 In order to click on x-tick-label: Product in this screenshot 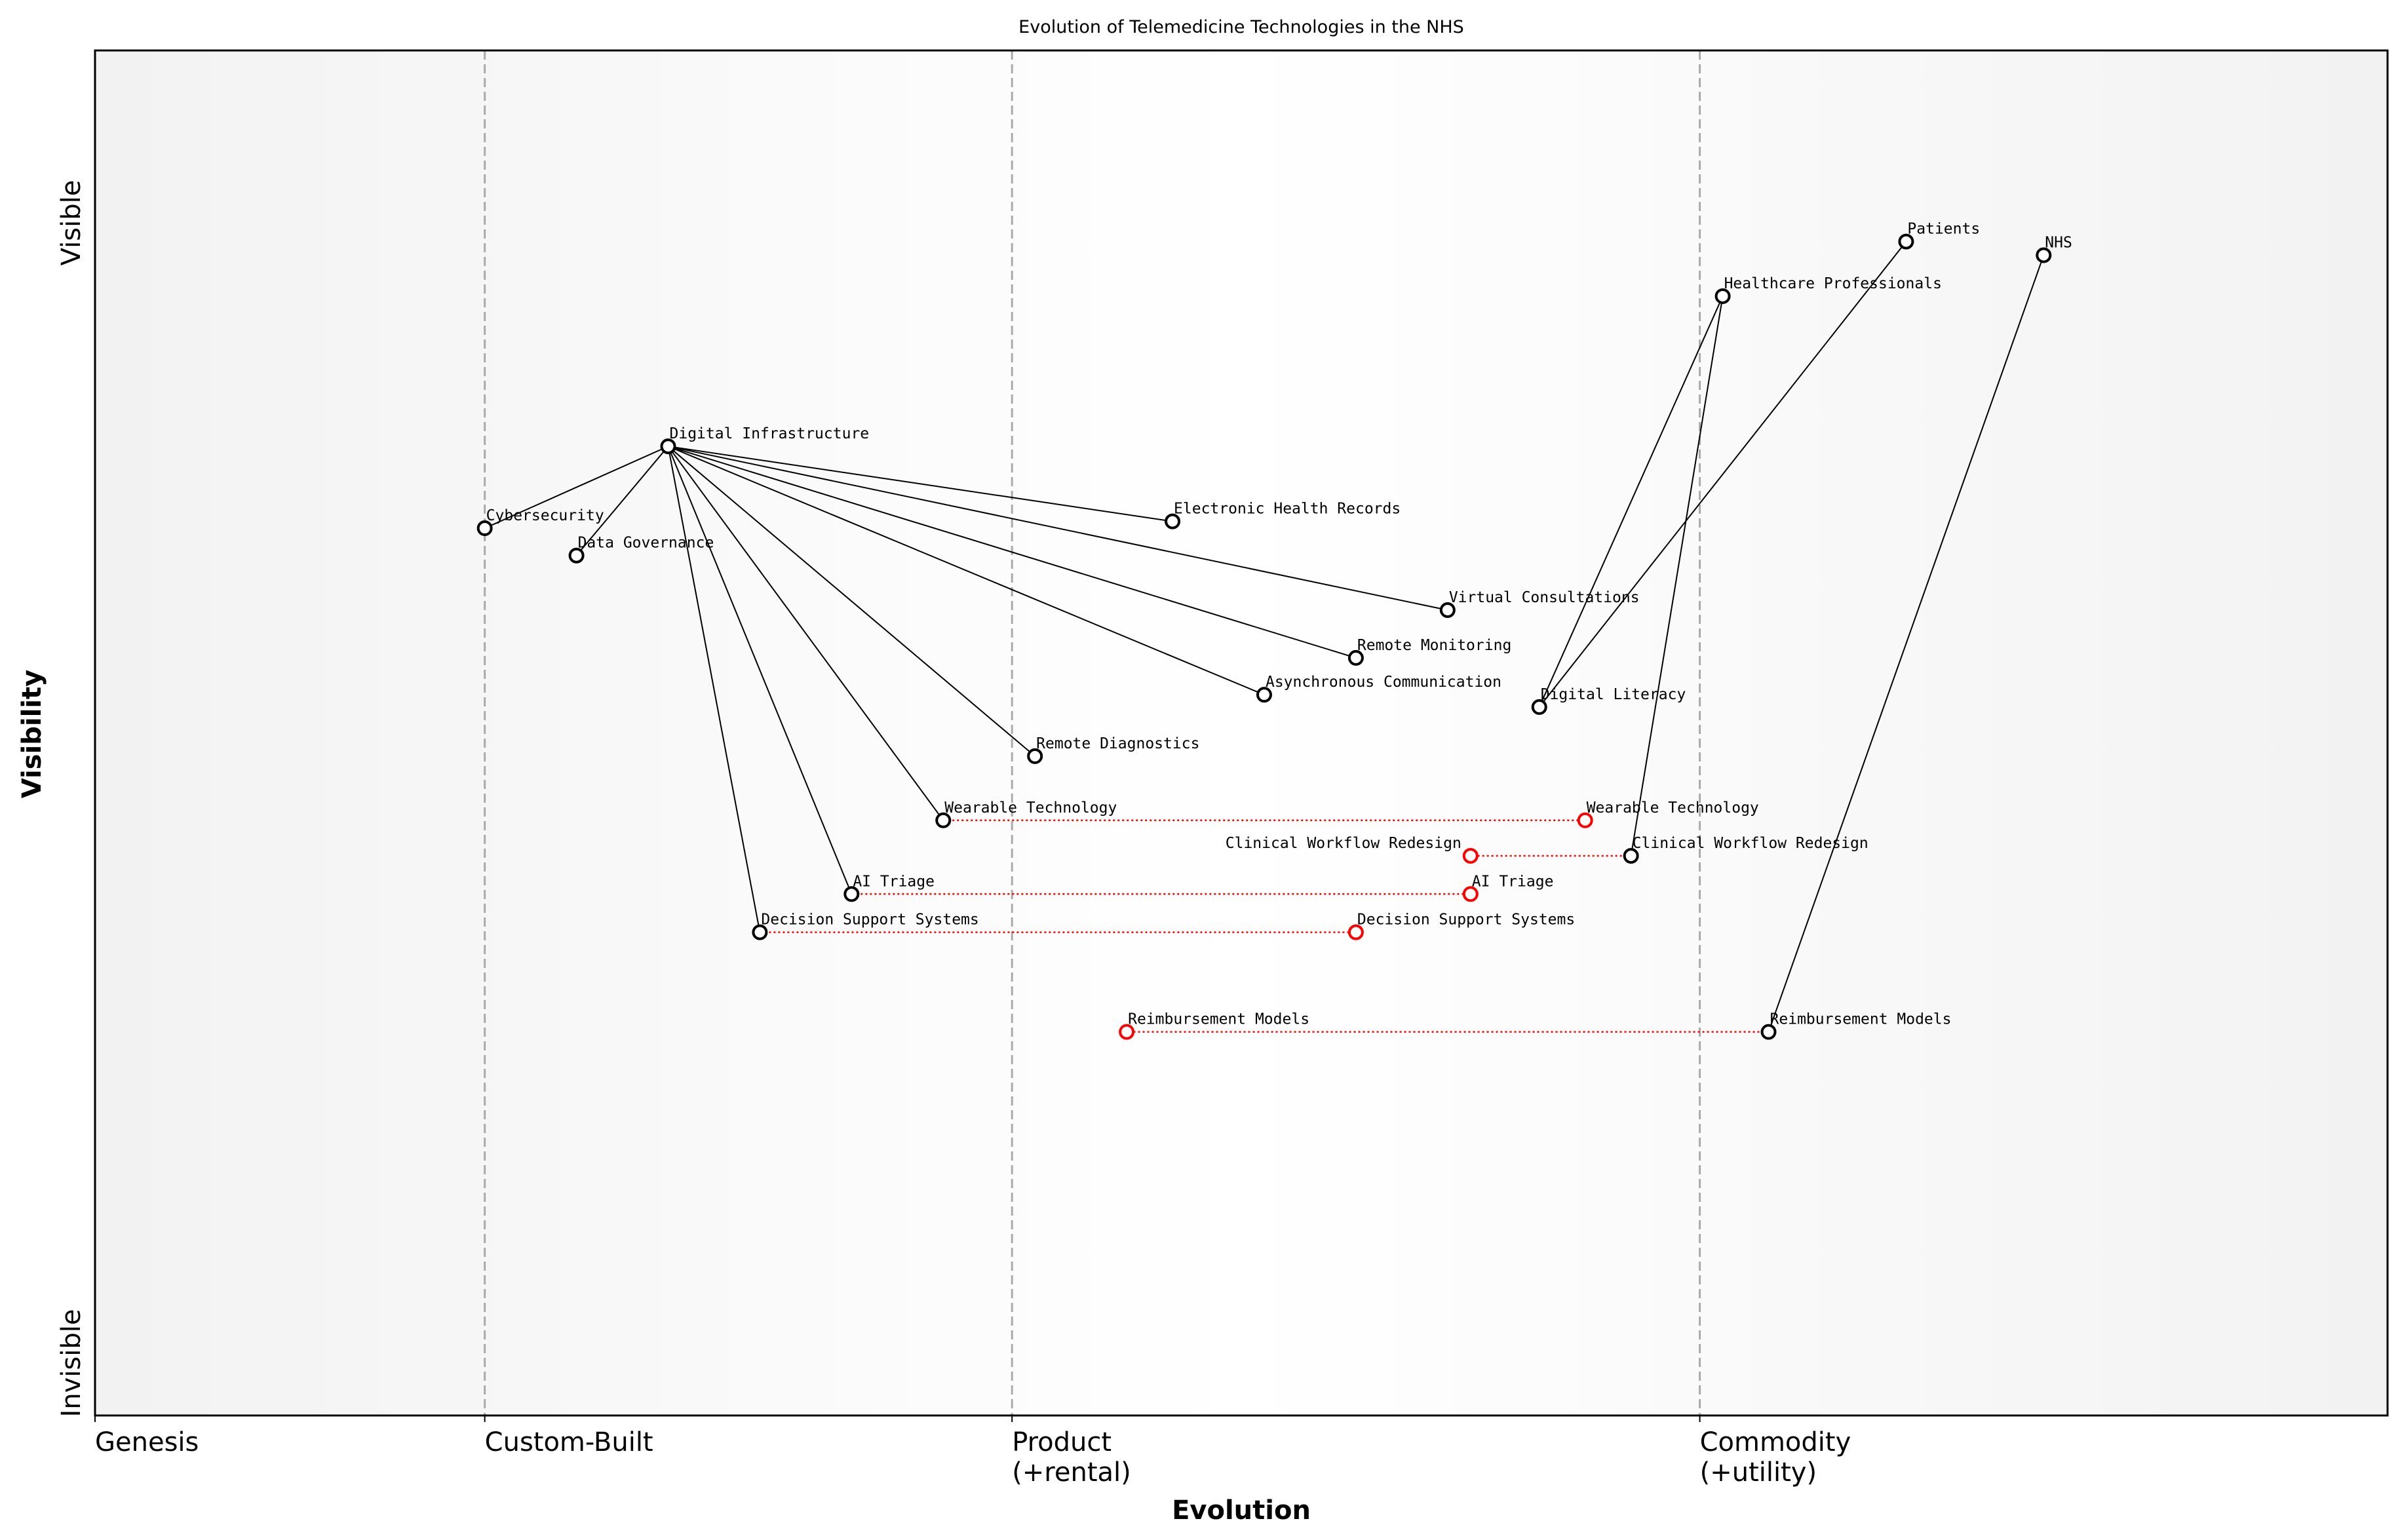, I will do `click(1062, 1442)`.